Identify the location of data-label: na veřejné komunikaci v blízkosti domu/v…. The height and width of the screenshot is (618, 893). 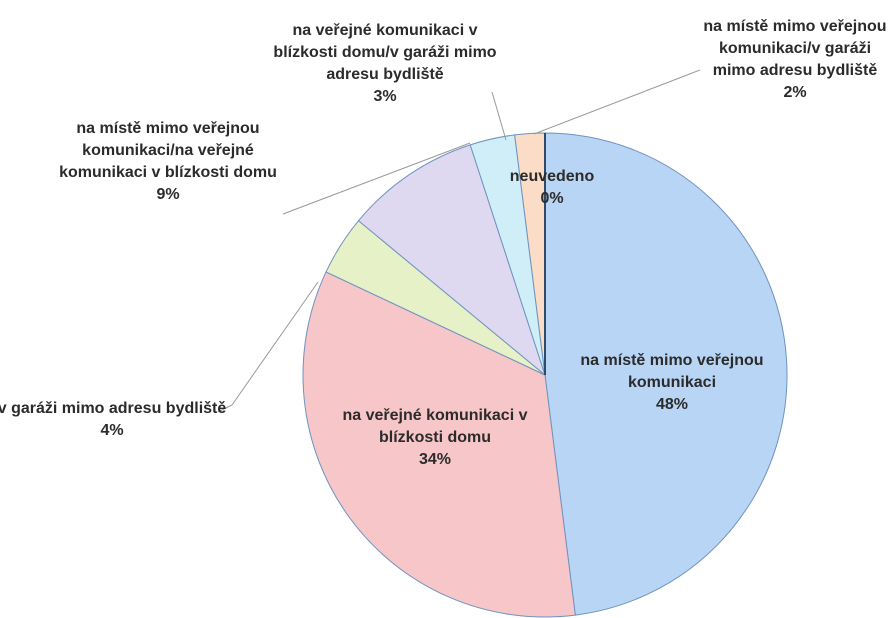
(385, 64).